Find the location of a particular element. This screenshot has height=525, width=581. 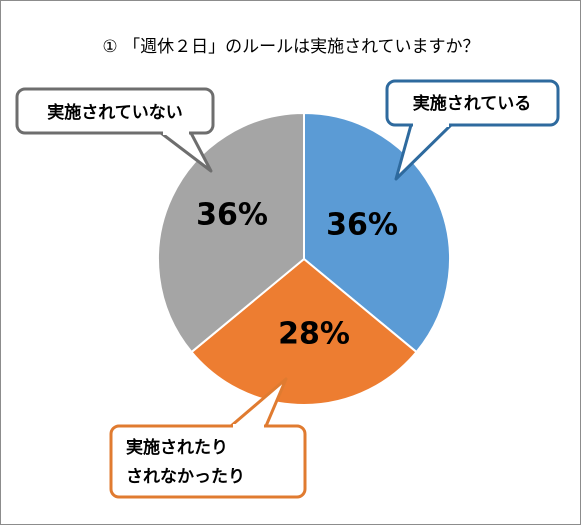

pie-value-label-implemented: 36% is located at coordinates (362, 225).